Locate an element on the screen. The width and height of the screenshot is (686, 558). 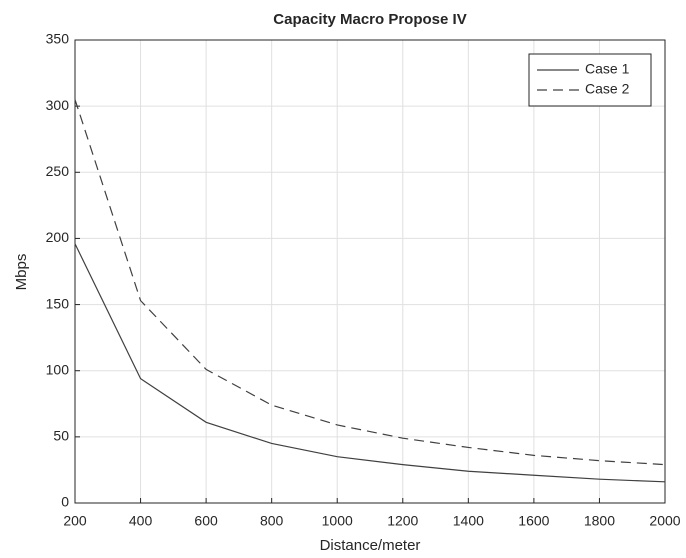
y-tick-label: 100 is located at coordinates (58, 369).